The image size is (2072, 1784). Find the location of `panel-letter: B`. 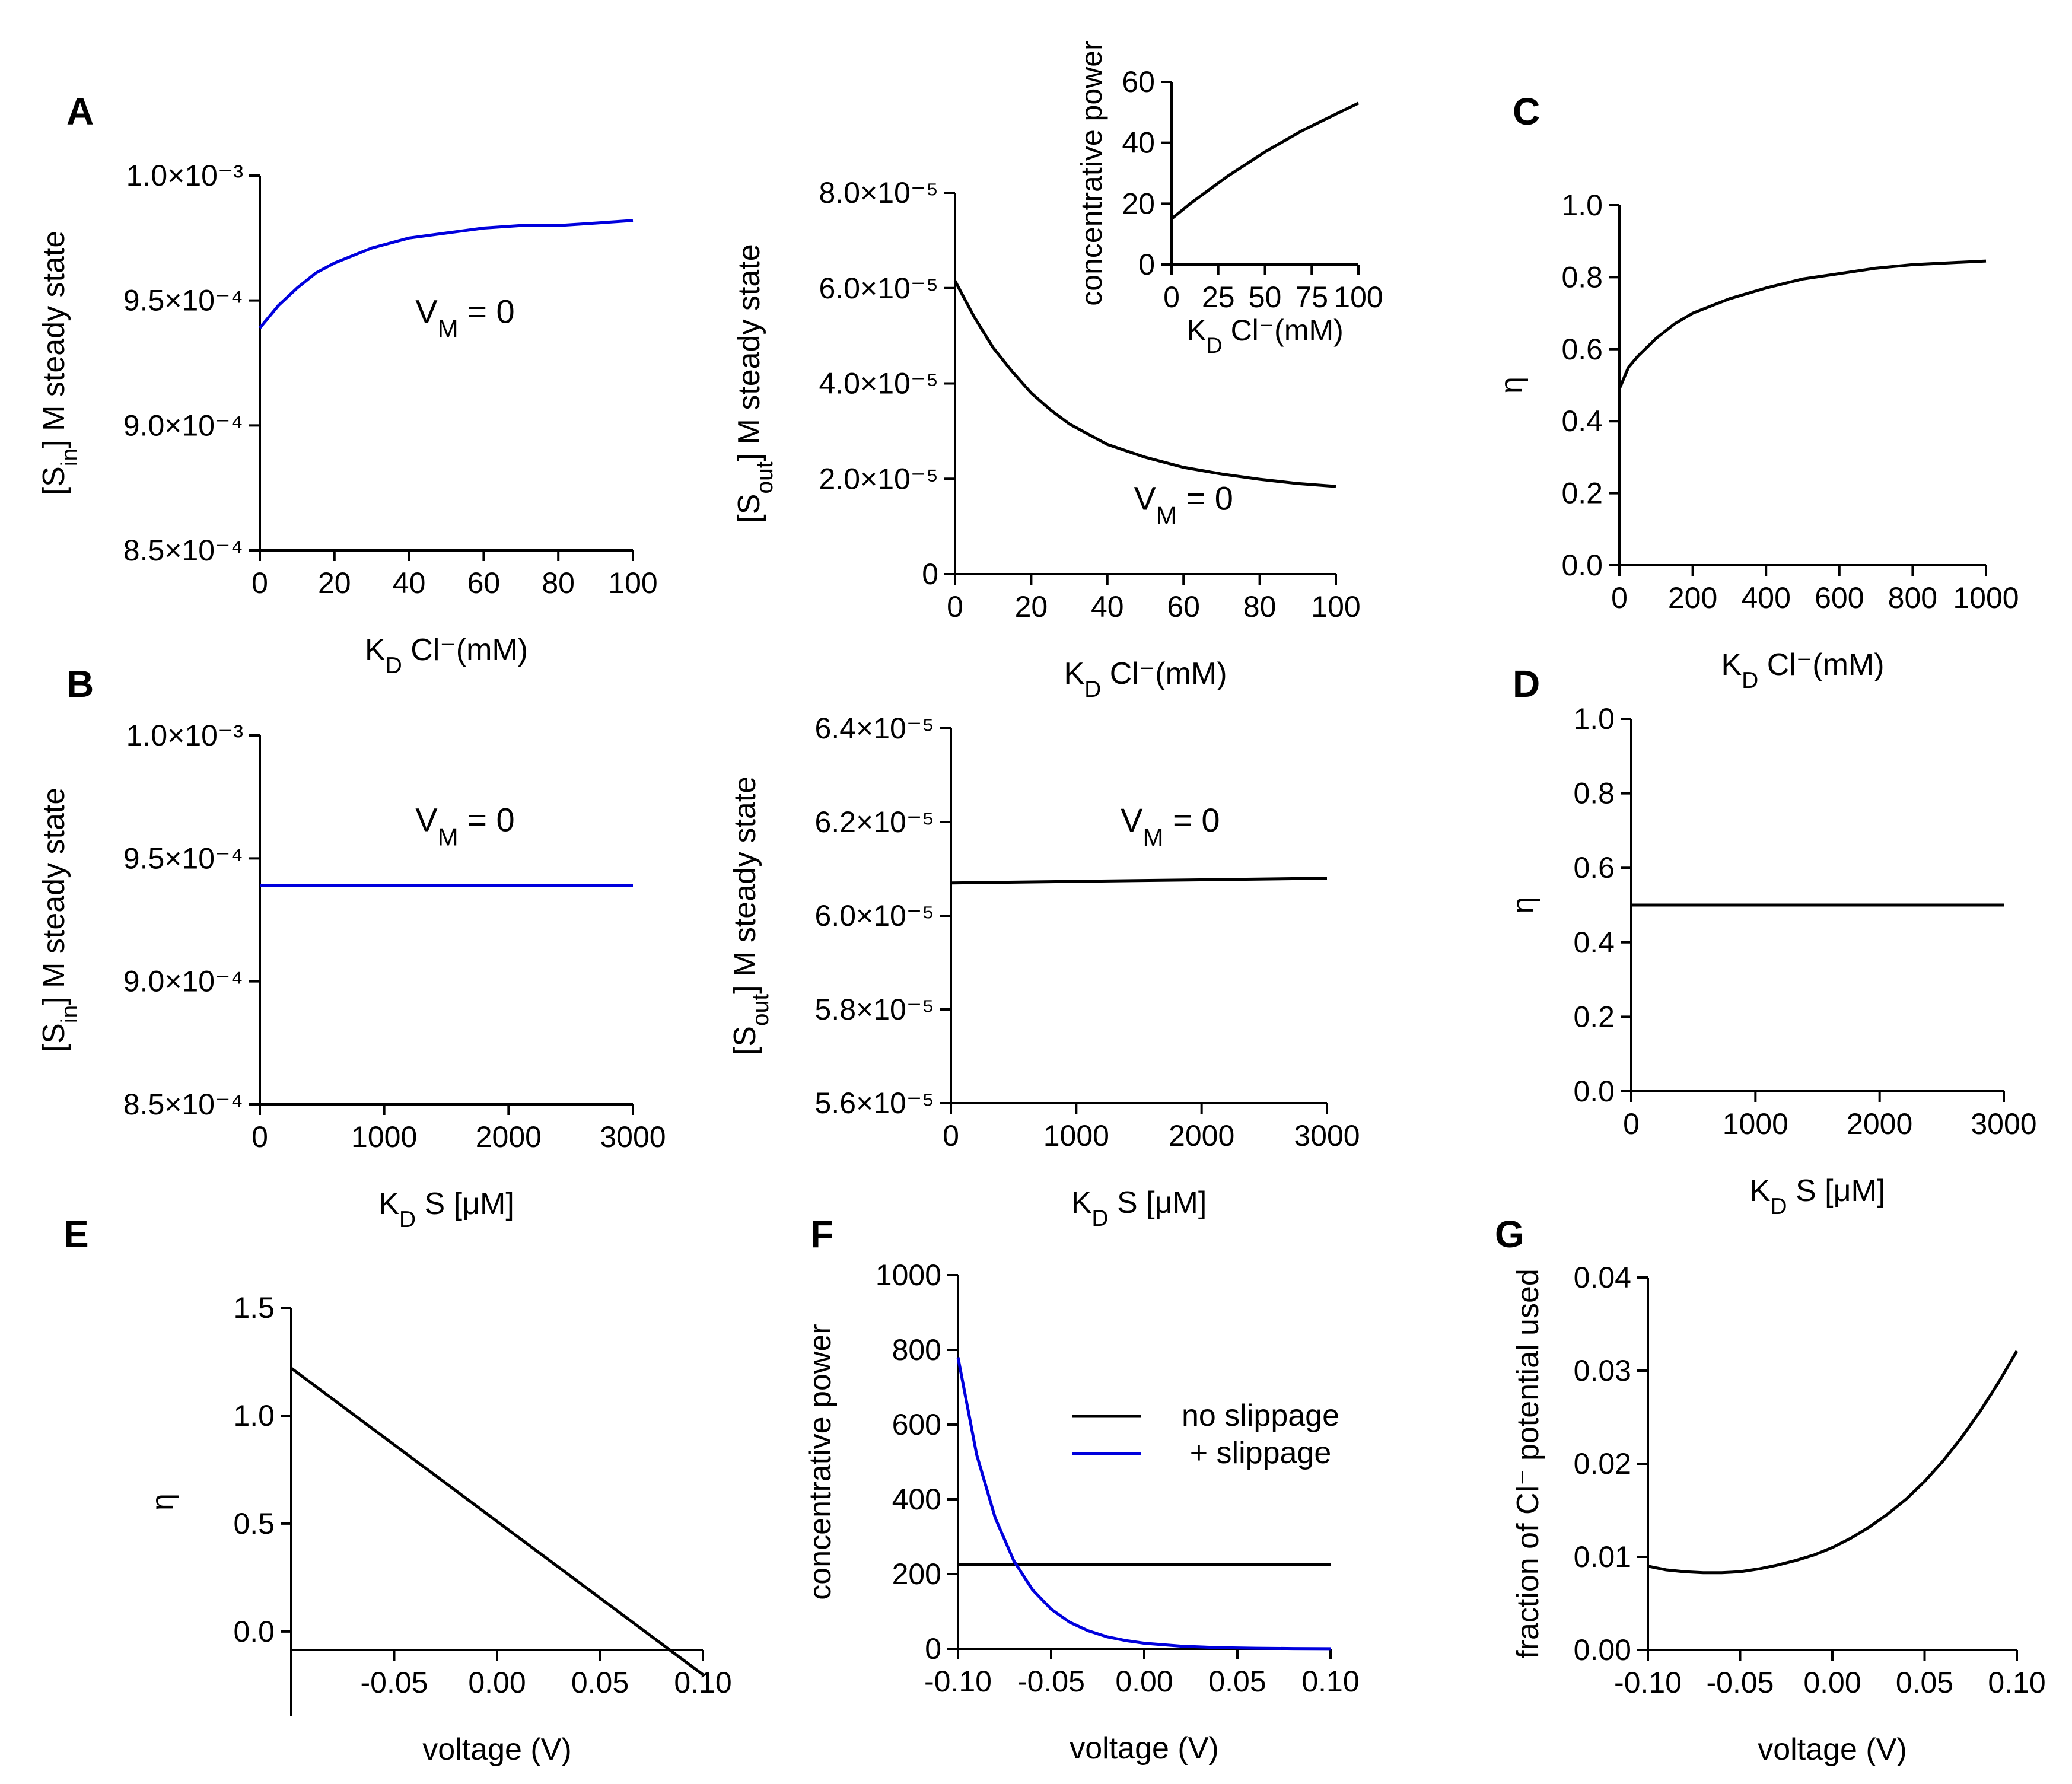

panel-letter: B is located at coordinates (80, 683).